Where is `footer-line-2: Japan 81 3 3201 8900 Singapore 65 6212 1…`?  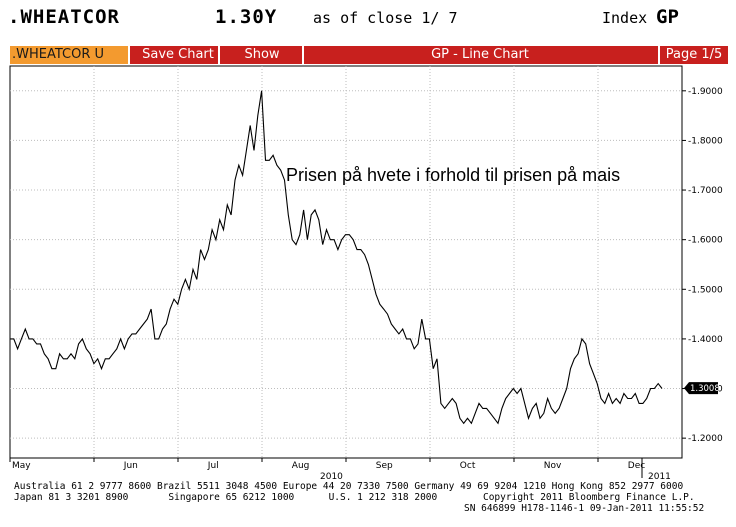 footer-line-2: Japan 81 3 3201 8900 Singapore 65 6212 1… is located at coordinates (354, 497).